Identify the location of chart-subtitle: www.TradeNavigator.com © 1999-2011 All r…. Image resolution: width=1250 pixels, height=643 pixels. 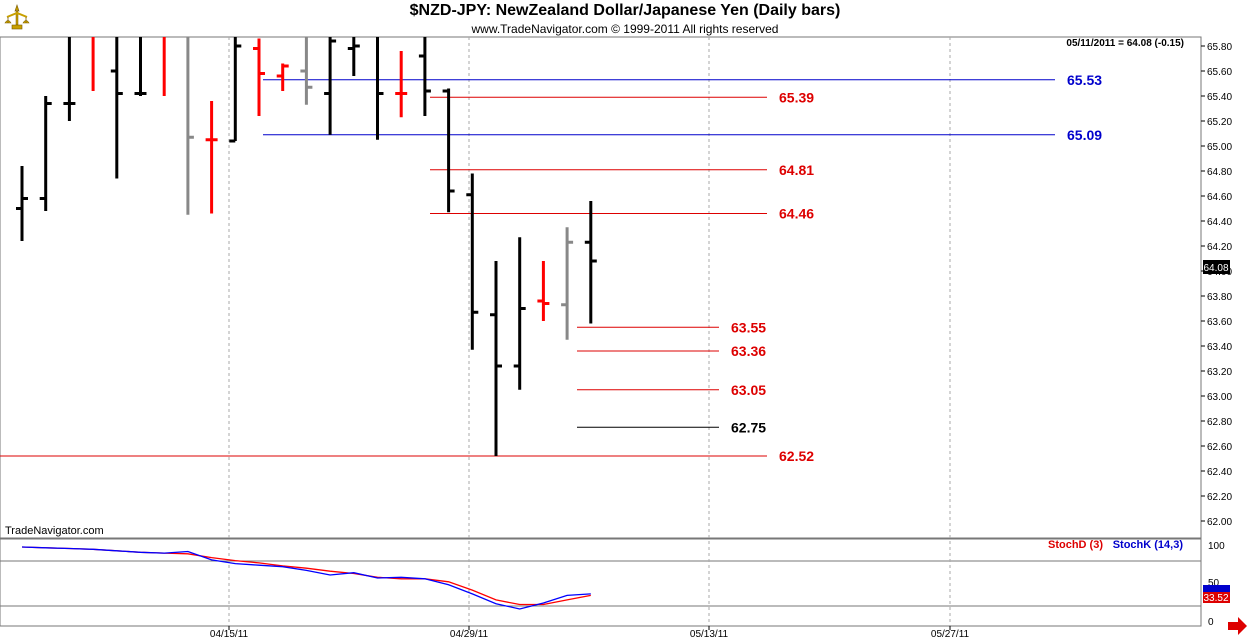
(625, 29).